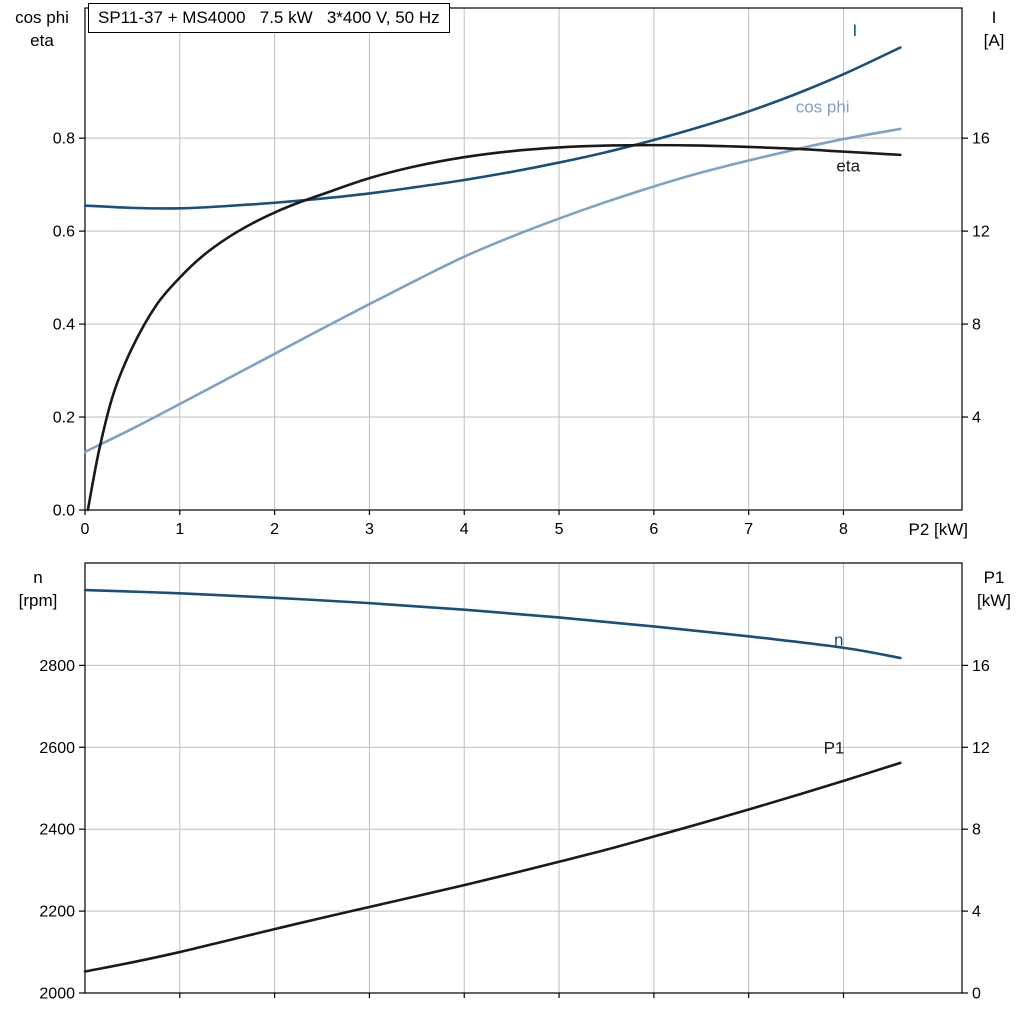 This screenshot has width=1024, height=1024. I want to click on x-tick-label: 1, so click(179, 529).